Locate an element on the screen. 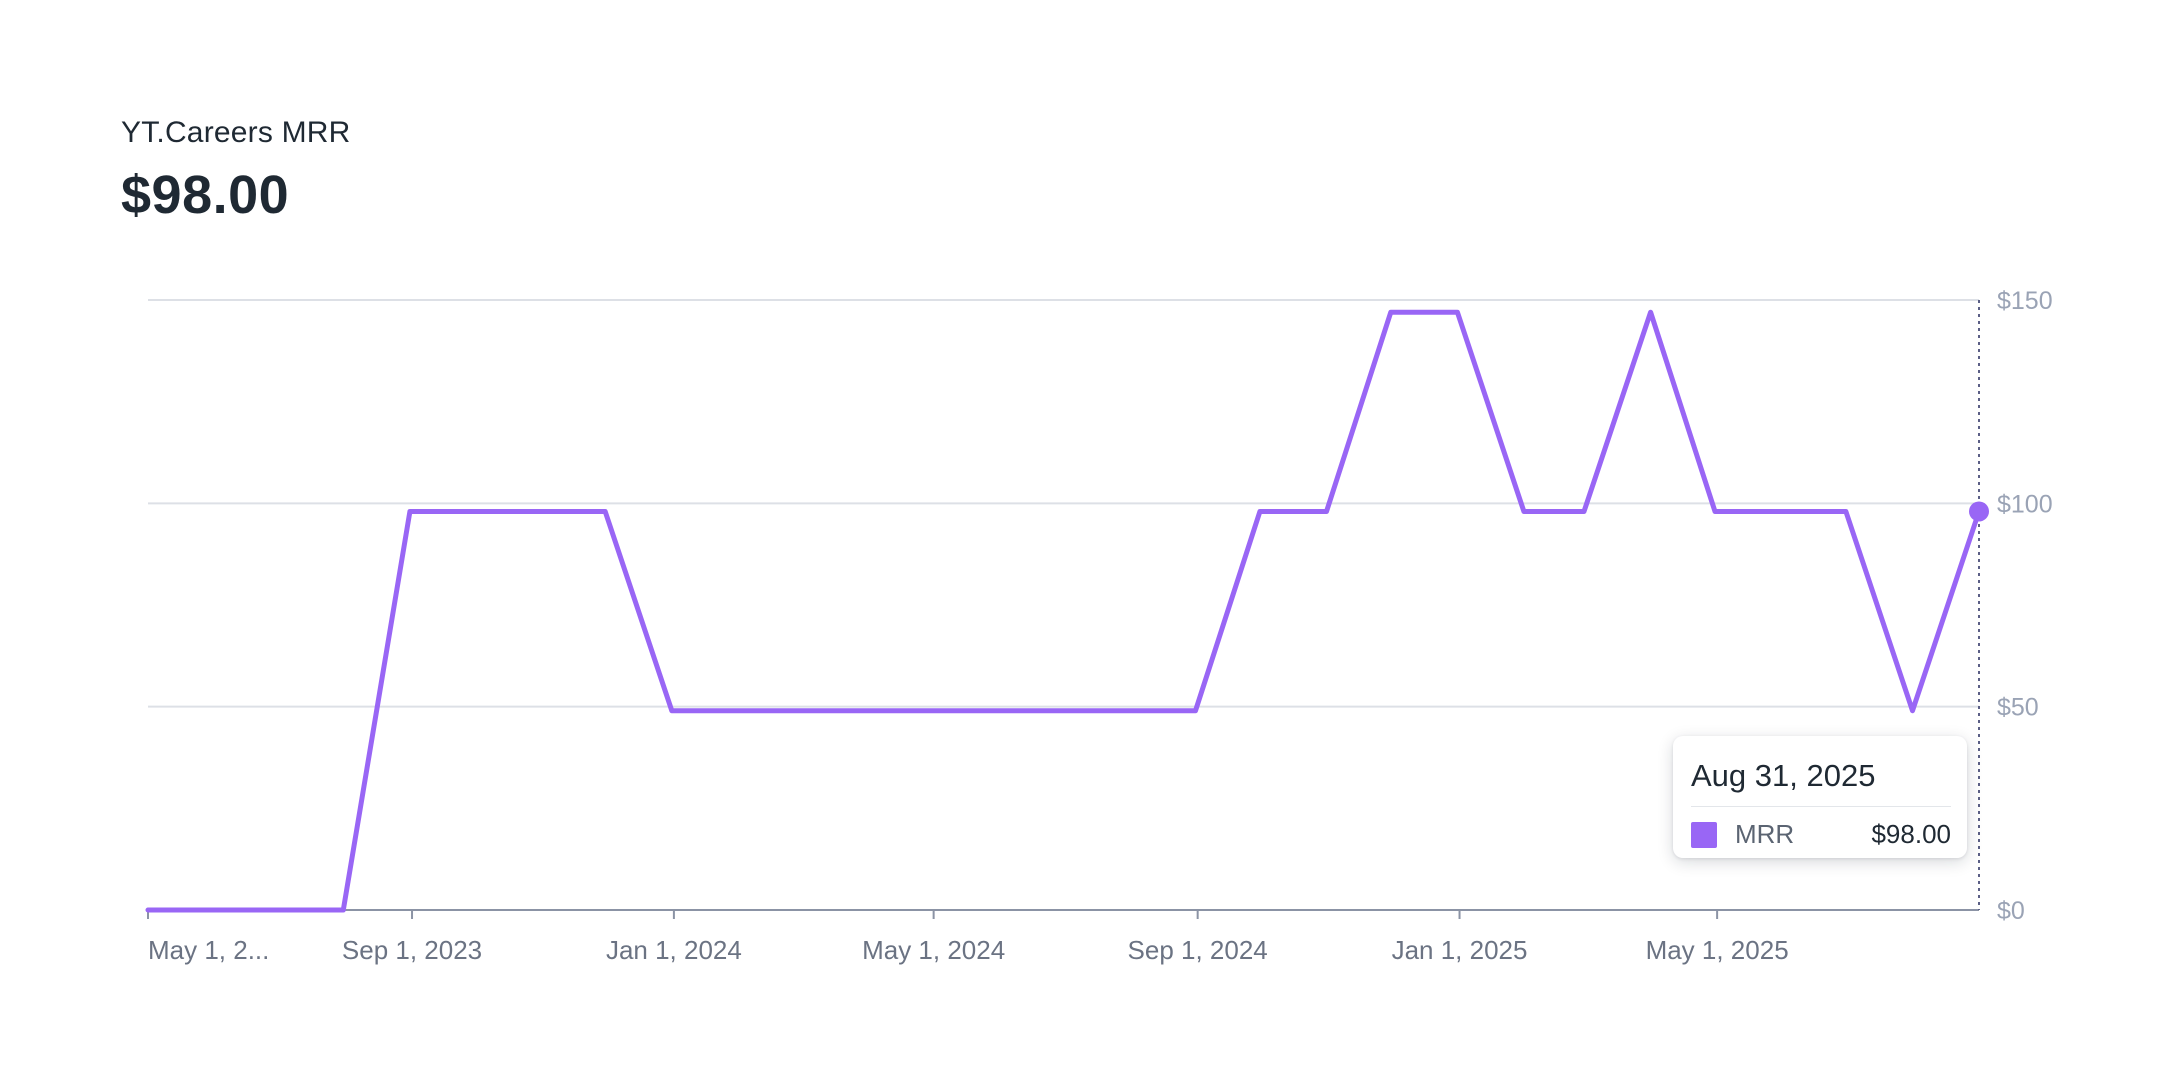  y-tick-label: $50 is located at coordinates (2018, 708).